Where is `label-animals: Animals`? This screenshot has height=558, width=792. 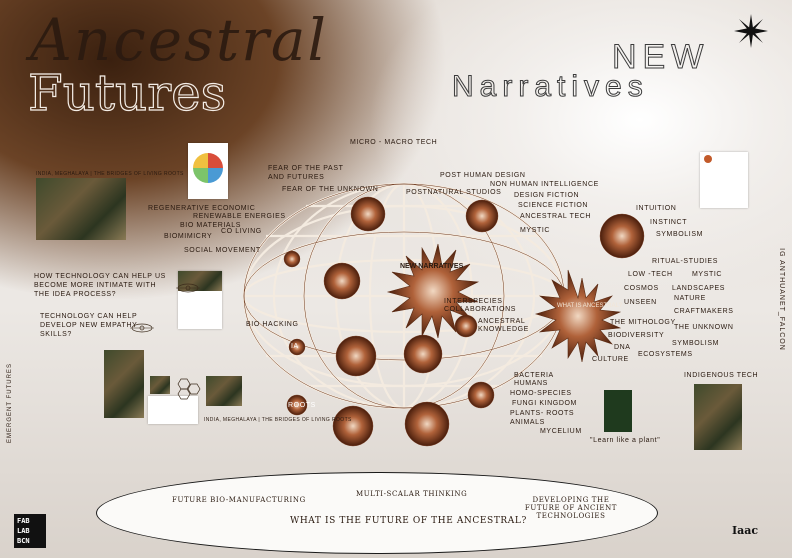
label-animals: Animals is located at coordinates (527, 422).